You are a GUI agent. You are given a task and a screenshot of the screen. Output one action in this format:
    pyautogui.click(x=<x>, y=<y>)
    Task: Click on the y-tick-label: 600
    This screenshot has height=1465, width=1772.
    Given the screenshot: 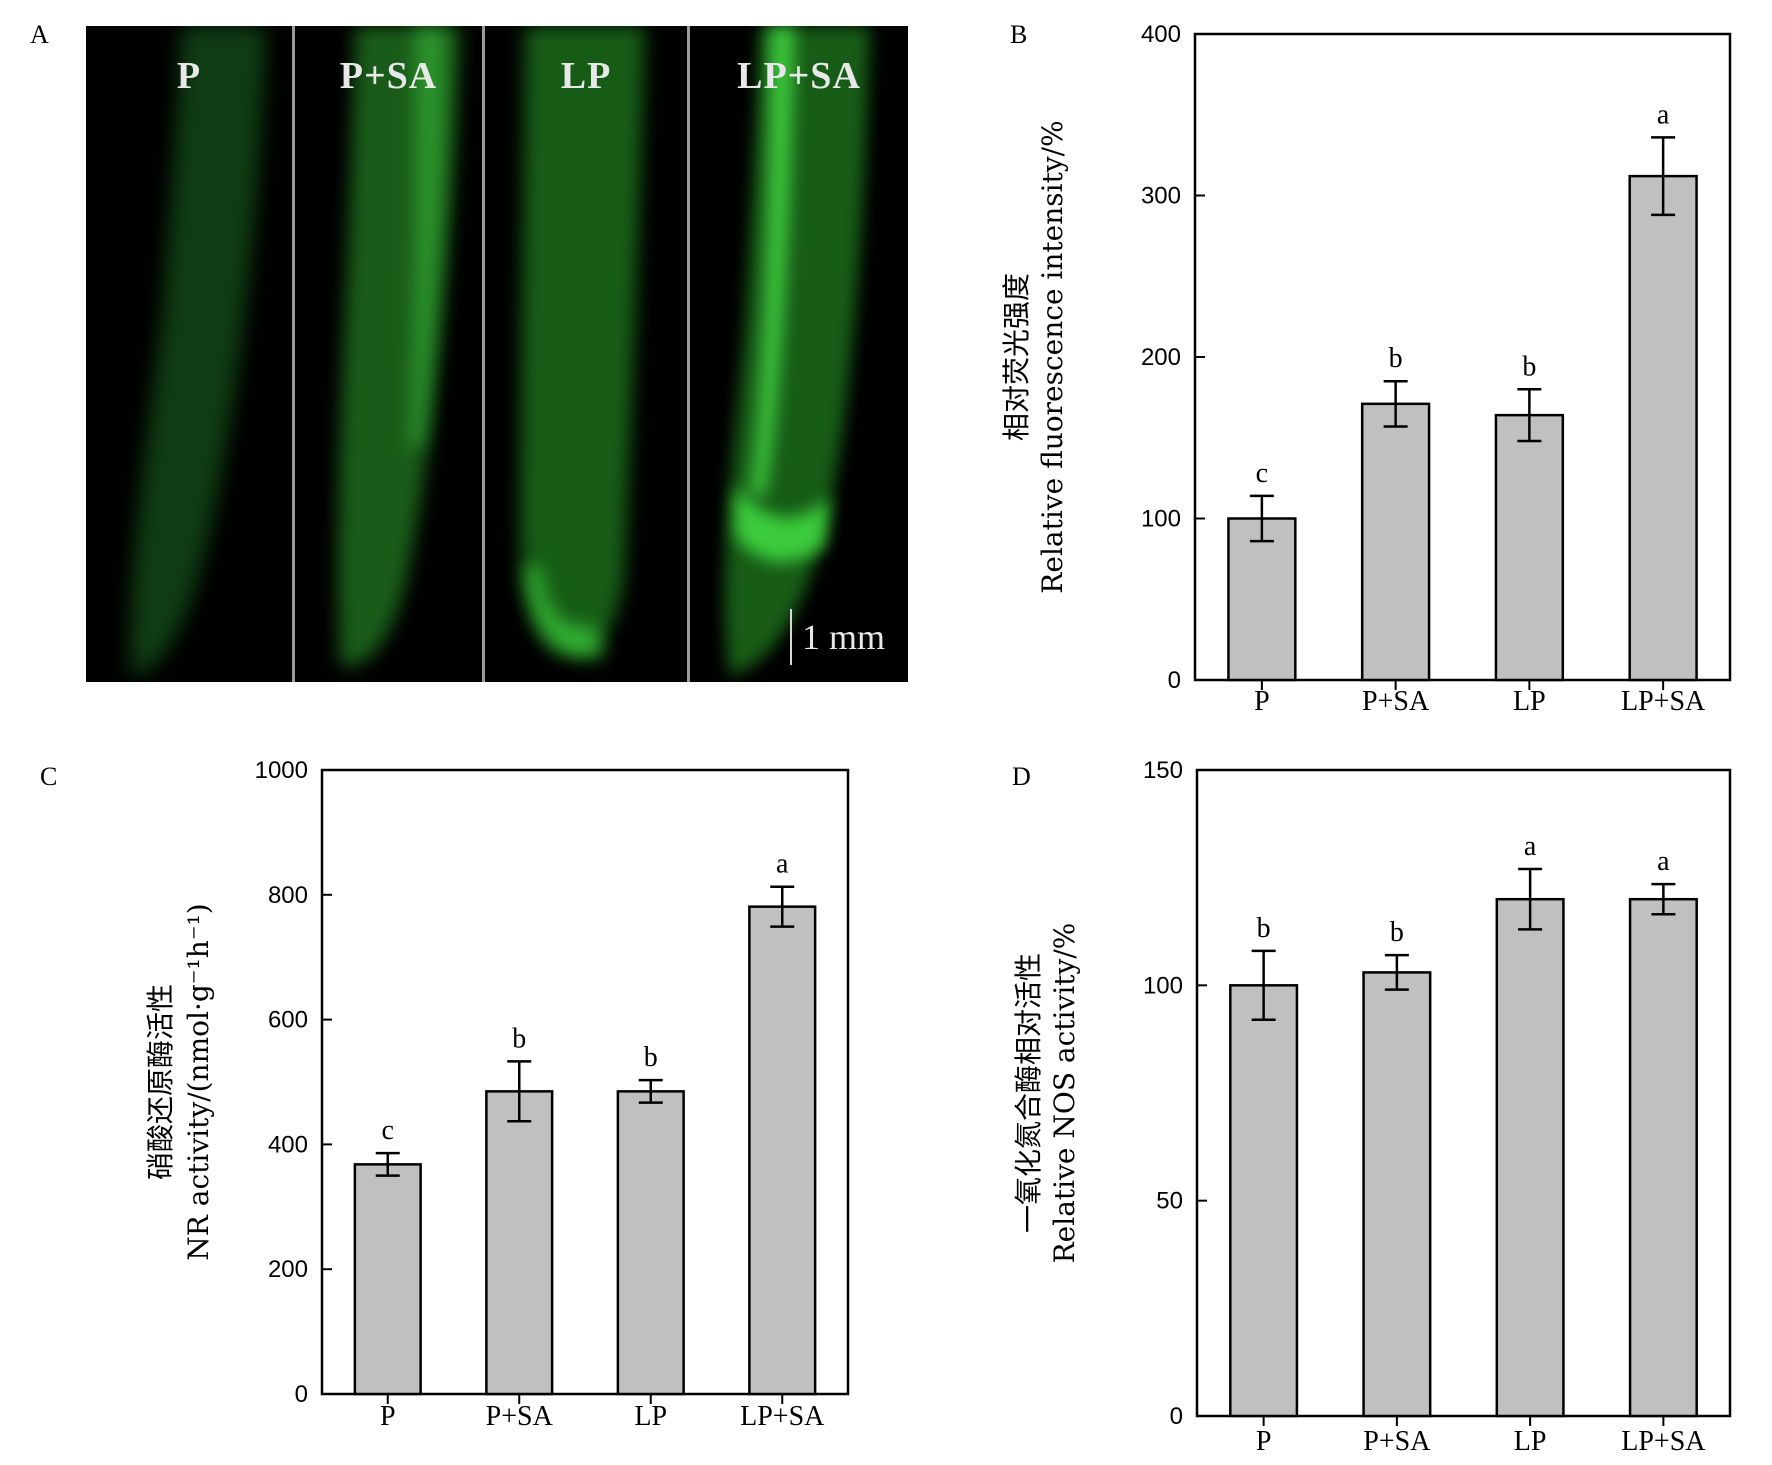 What is the action you would take?
    pyautogui.click(x=288, y=1020)
    